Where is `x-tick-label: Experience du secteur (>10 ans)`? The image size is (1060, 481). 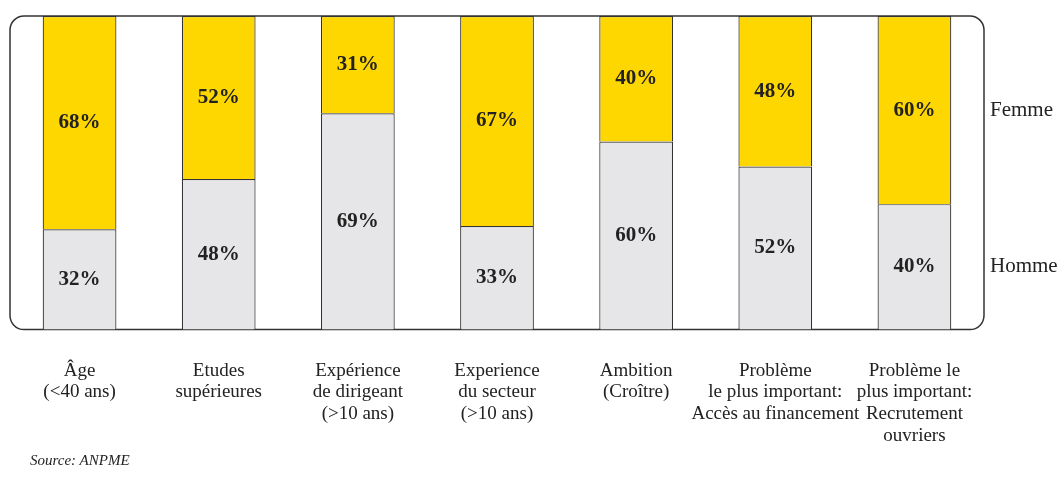
x-tick-label: Experience du secteur (>10 ans) is located at coordinates (497, 391).